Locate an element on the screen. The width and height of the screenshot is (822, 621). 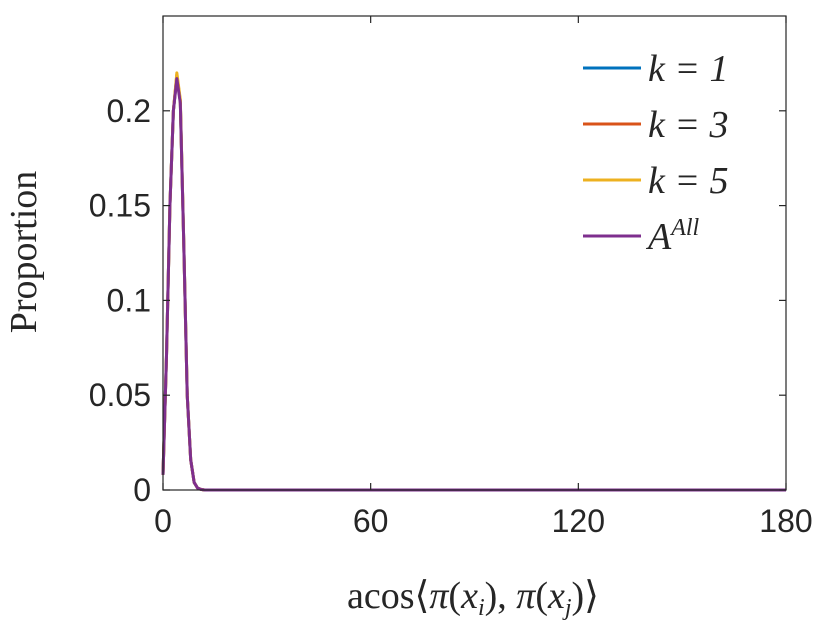
x-tick-label: 60 is located at coordinates (371, 521).